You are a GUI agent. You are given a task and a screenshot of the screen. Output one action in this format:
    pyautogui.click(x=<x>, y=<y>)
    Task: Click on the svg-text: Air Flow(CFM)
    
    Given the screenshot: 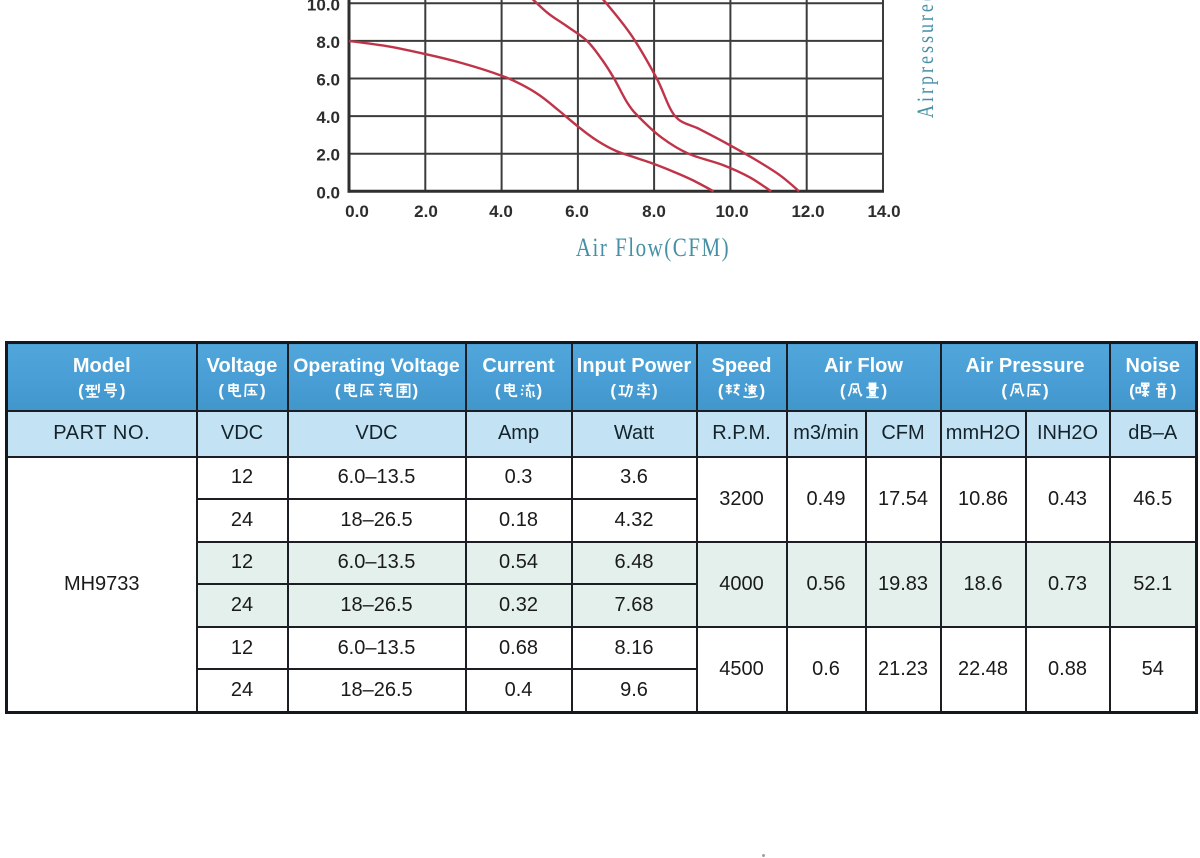 What is the action you would take?
    pyautogui.click(x=653, y=248)
    